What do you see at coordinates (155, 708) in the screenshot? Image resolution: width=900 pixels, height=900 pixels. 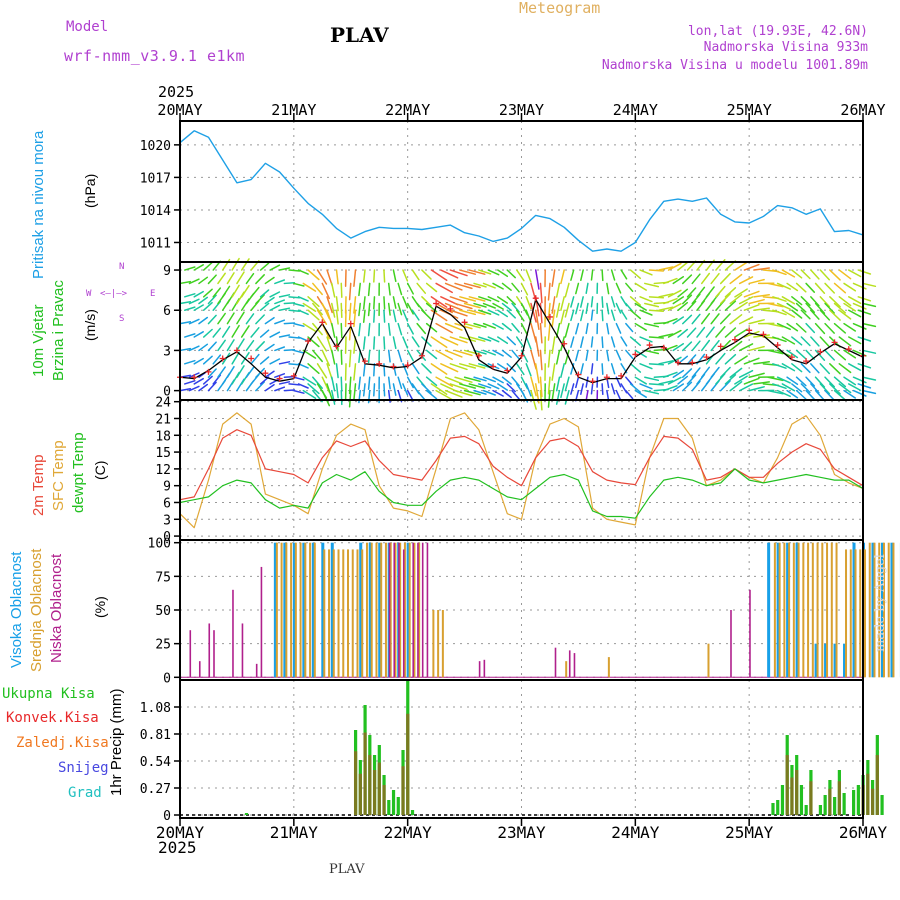 I see `y-tick-label: 1.08` at bounding box center [155, 708].